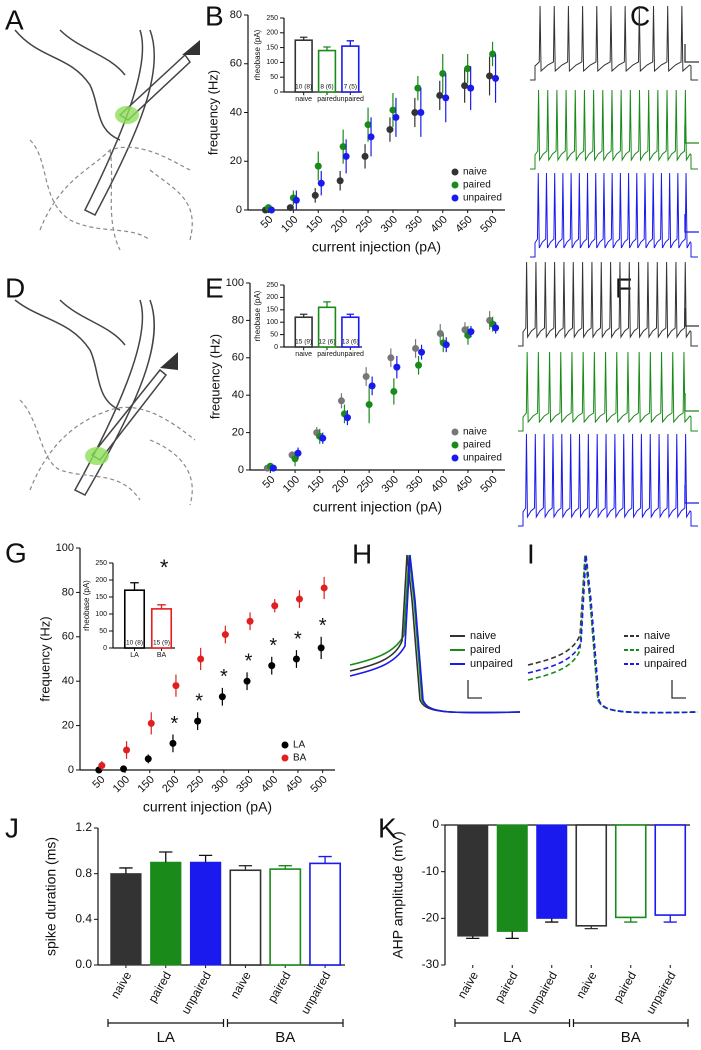  What do you see at coordinates (327, 342) in the screenshot?
I see `n-label: 12 (6)` at bounding box center [327, 342].